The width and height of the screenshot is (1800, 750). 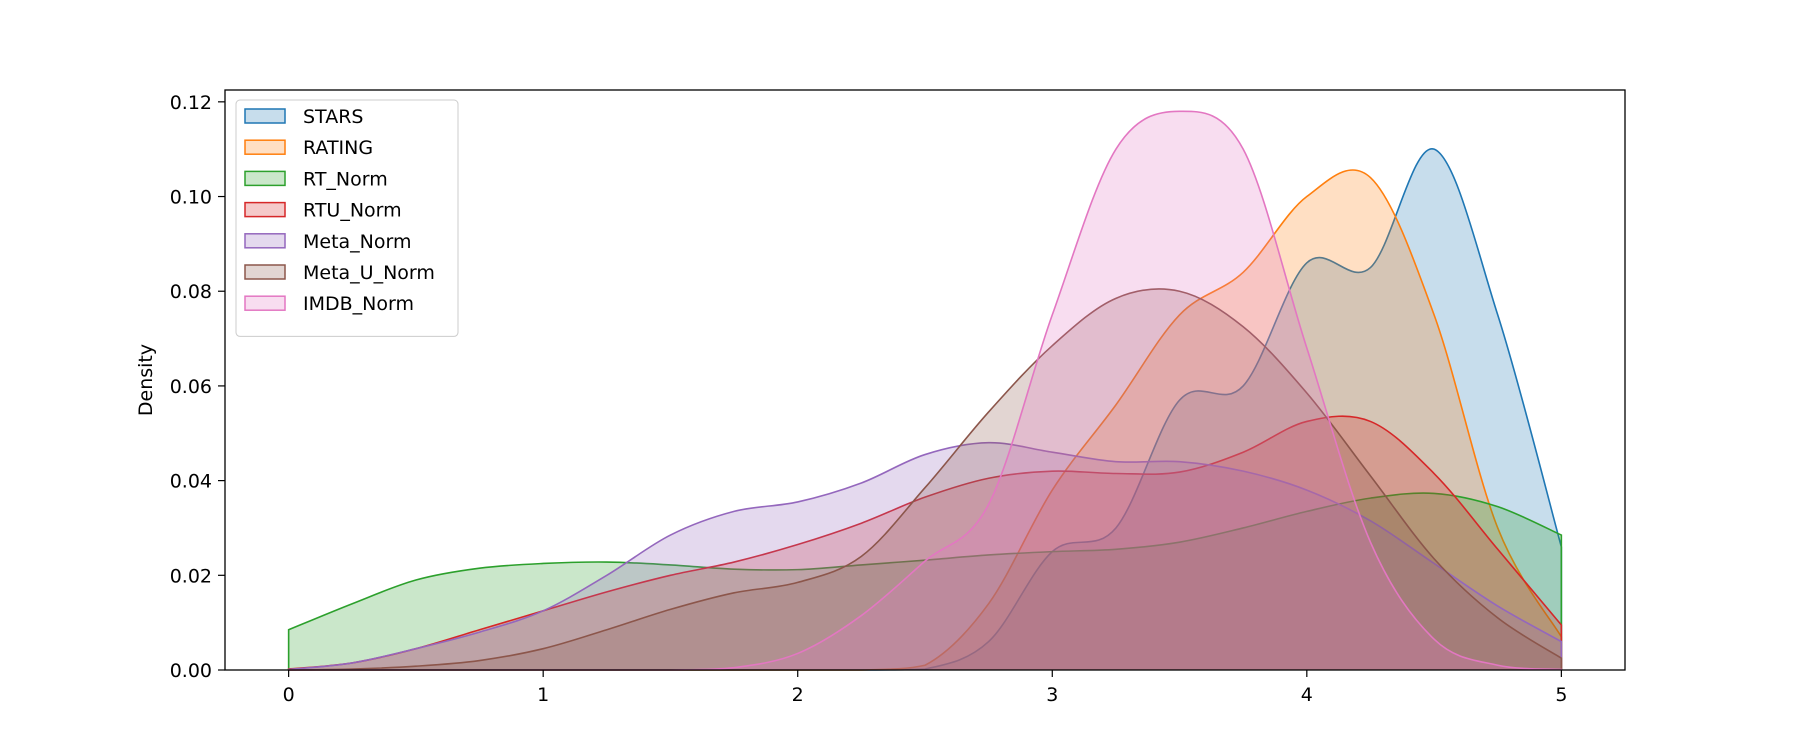 I want to click on y-axis: 0.00 0.02 0.04 0.06 0.08 0.10 0.12, so click(x=197, y=387).